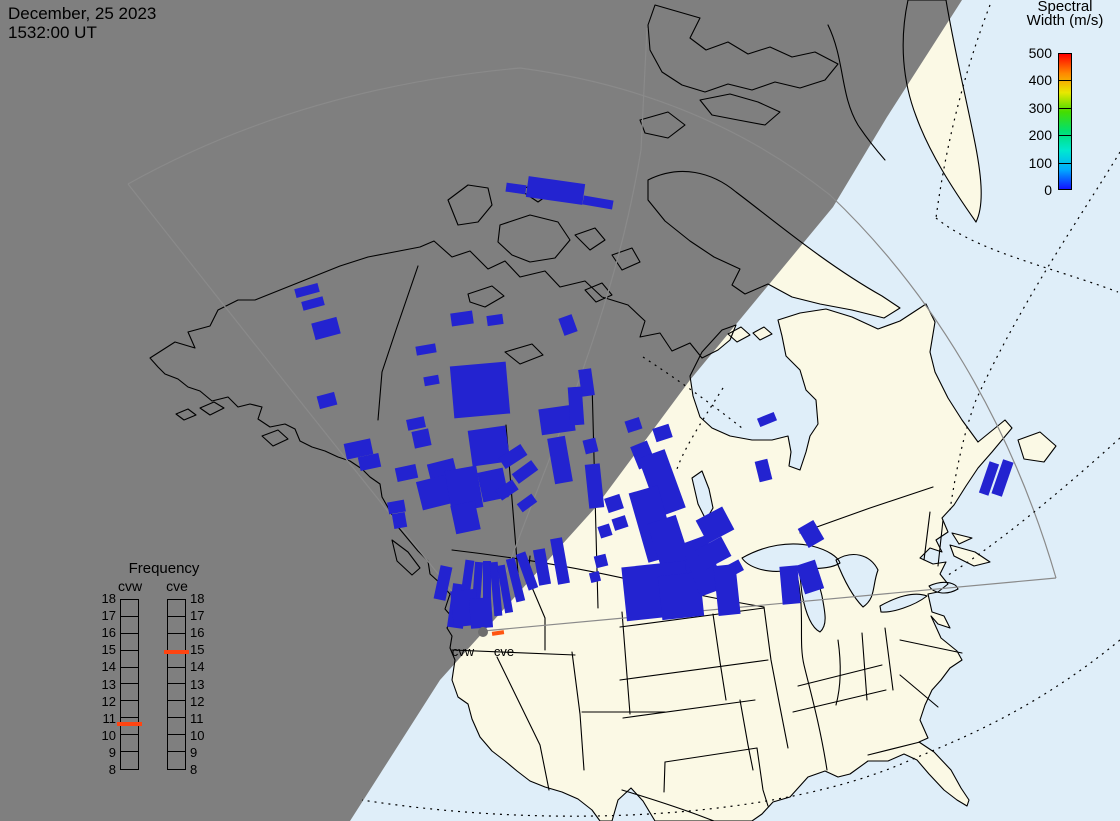  I want to click on colorbar-title-line1: Spectral, so click(1065, 7).